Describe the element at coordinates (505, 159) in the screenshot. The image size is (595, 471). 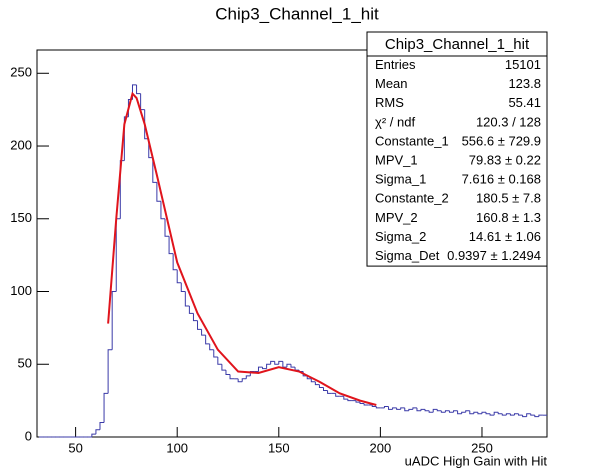
I see `stats-value: 79.83 ± 0.22` at that location.